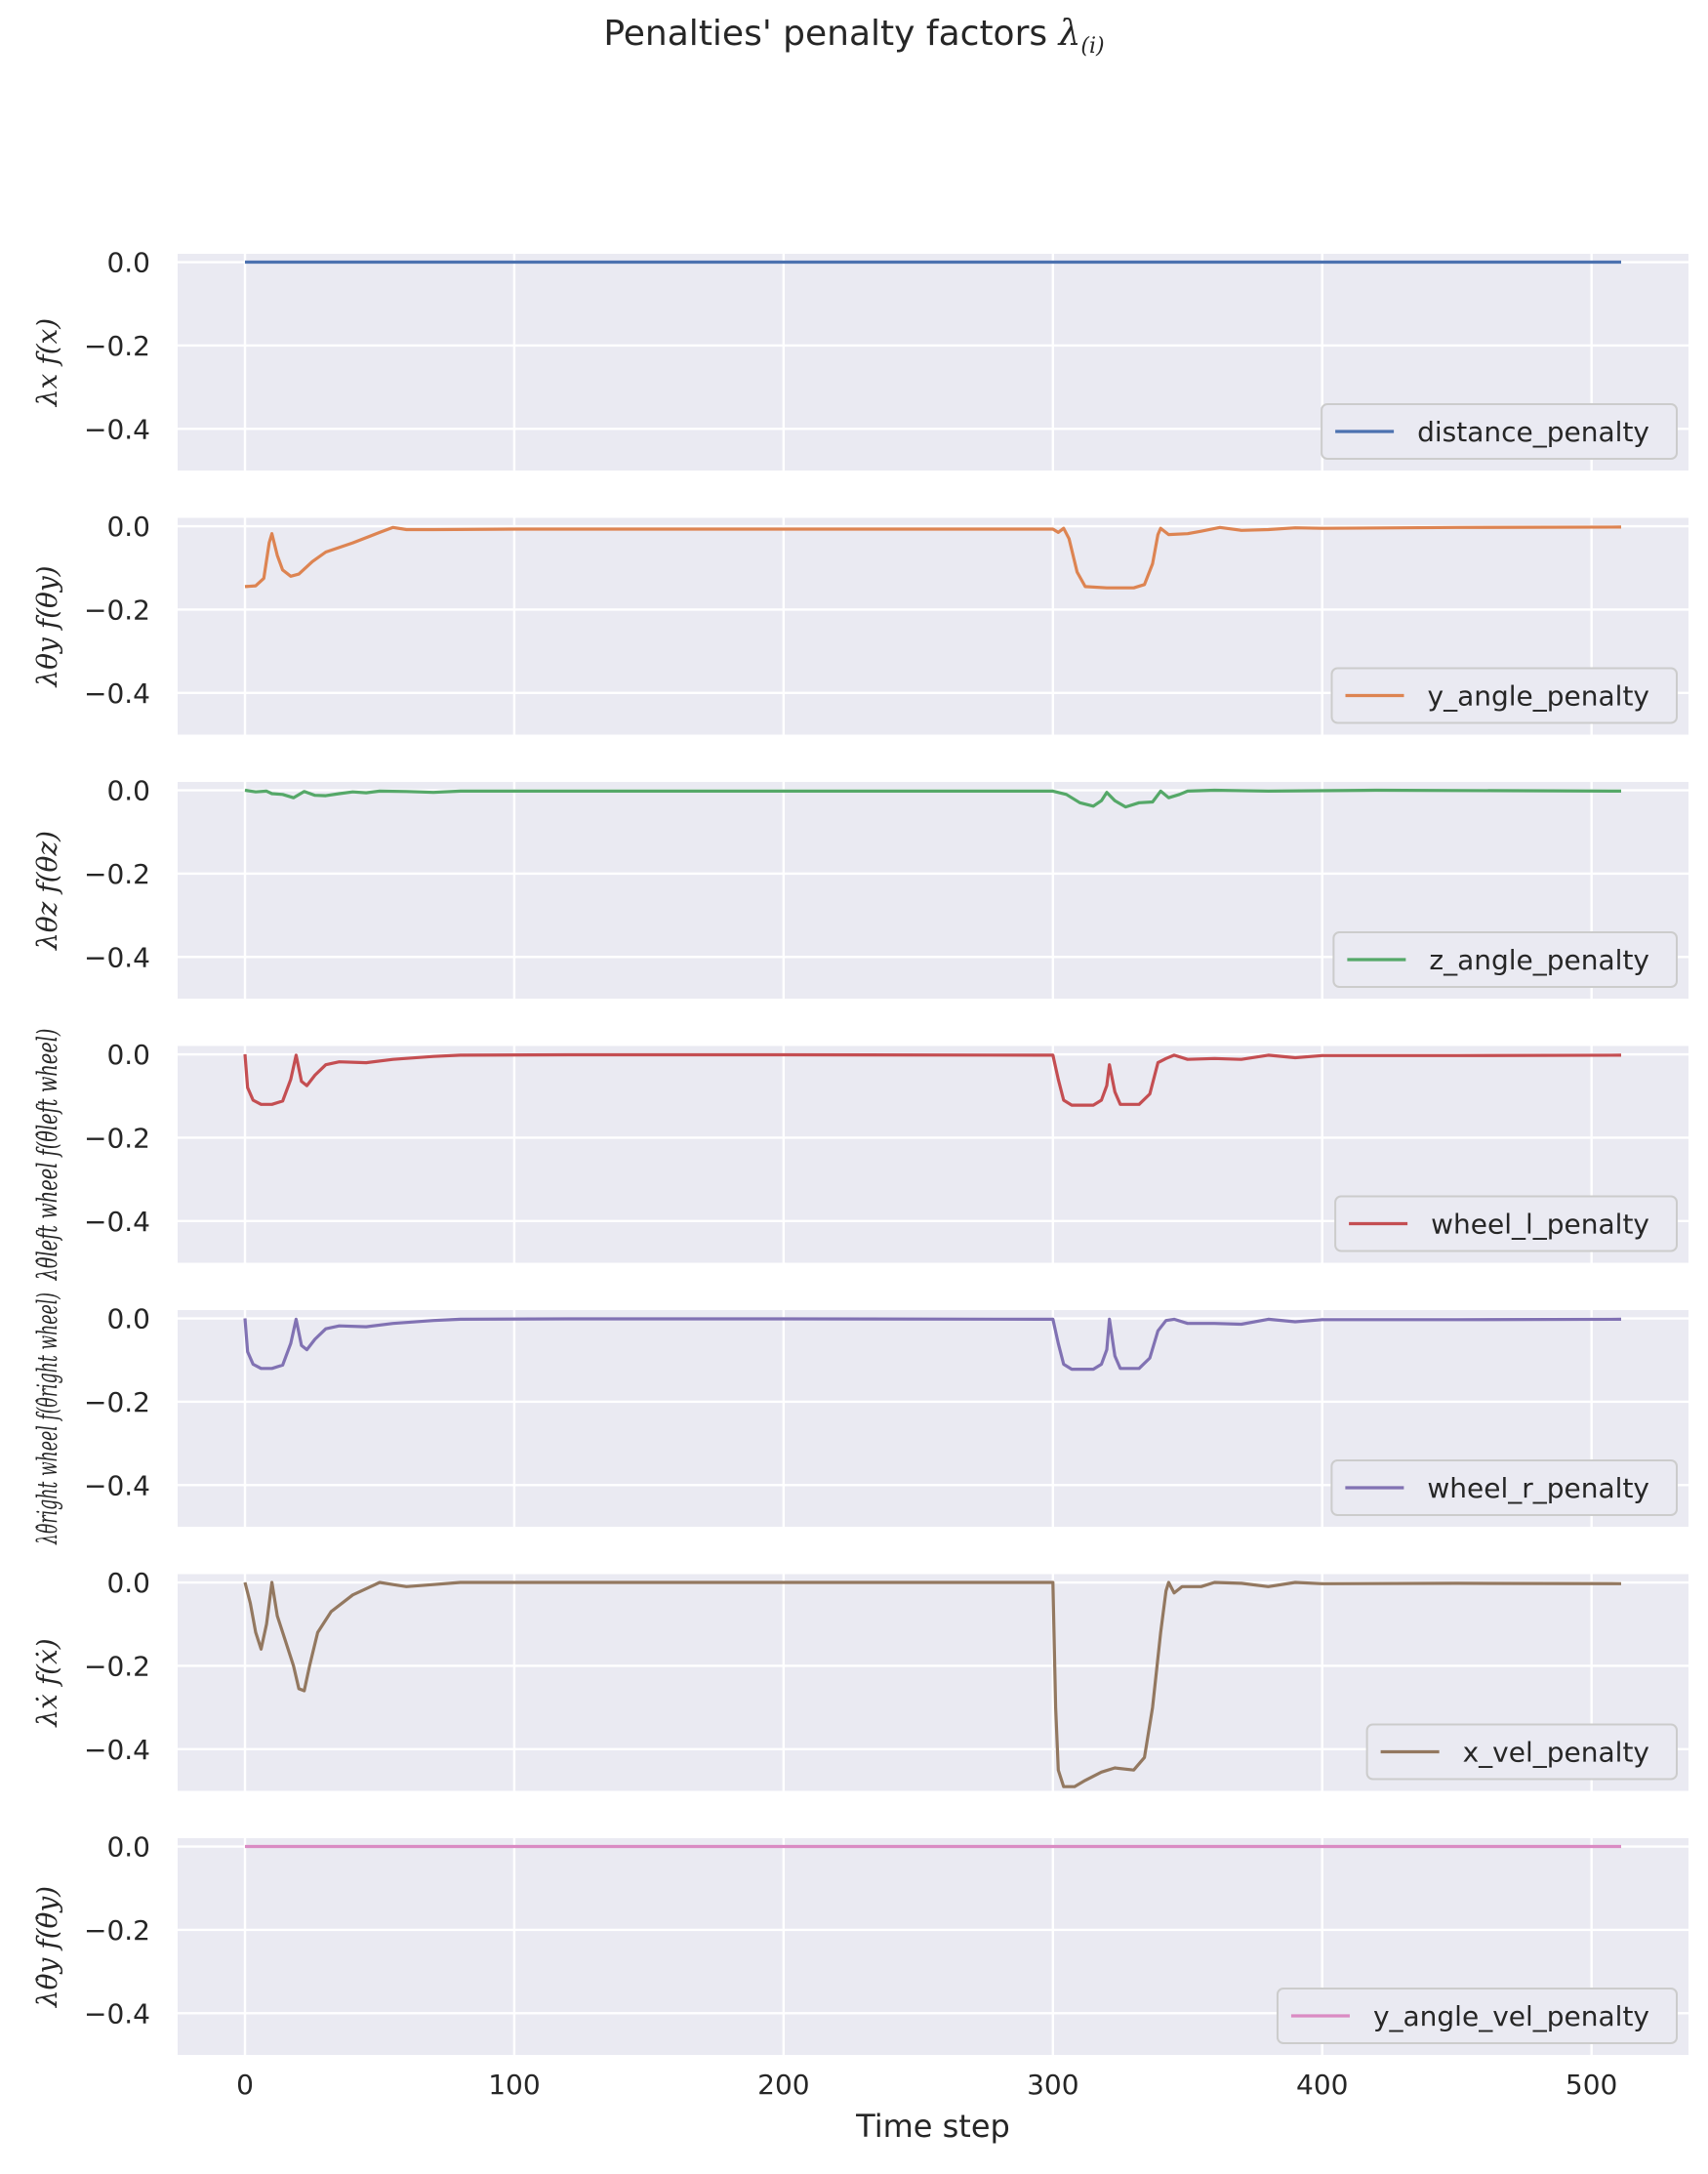  I want to click on figure-title: Penalties' penalty factors λ(i), so click(854, 36).